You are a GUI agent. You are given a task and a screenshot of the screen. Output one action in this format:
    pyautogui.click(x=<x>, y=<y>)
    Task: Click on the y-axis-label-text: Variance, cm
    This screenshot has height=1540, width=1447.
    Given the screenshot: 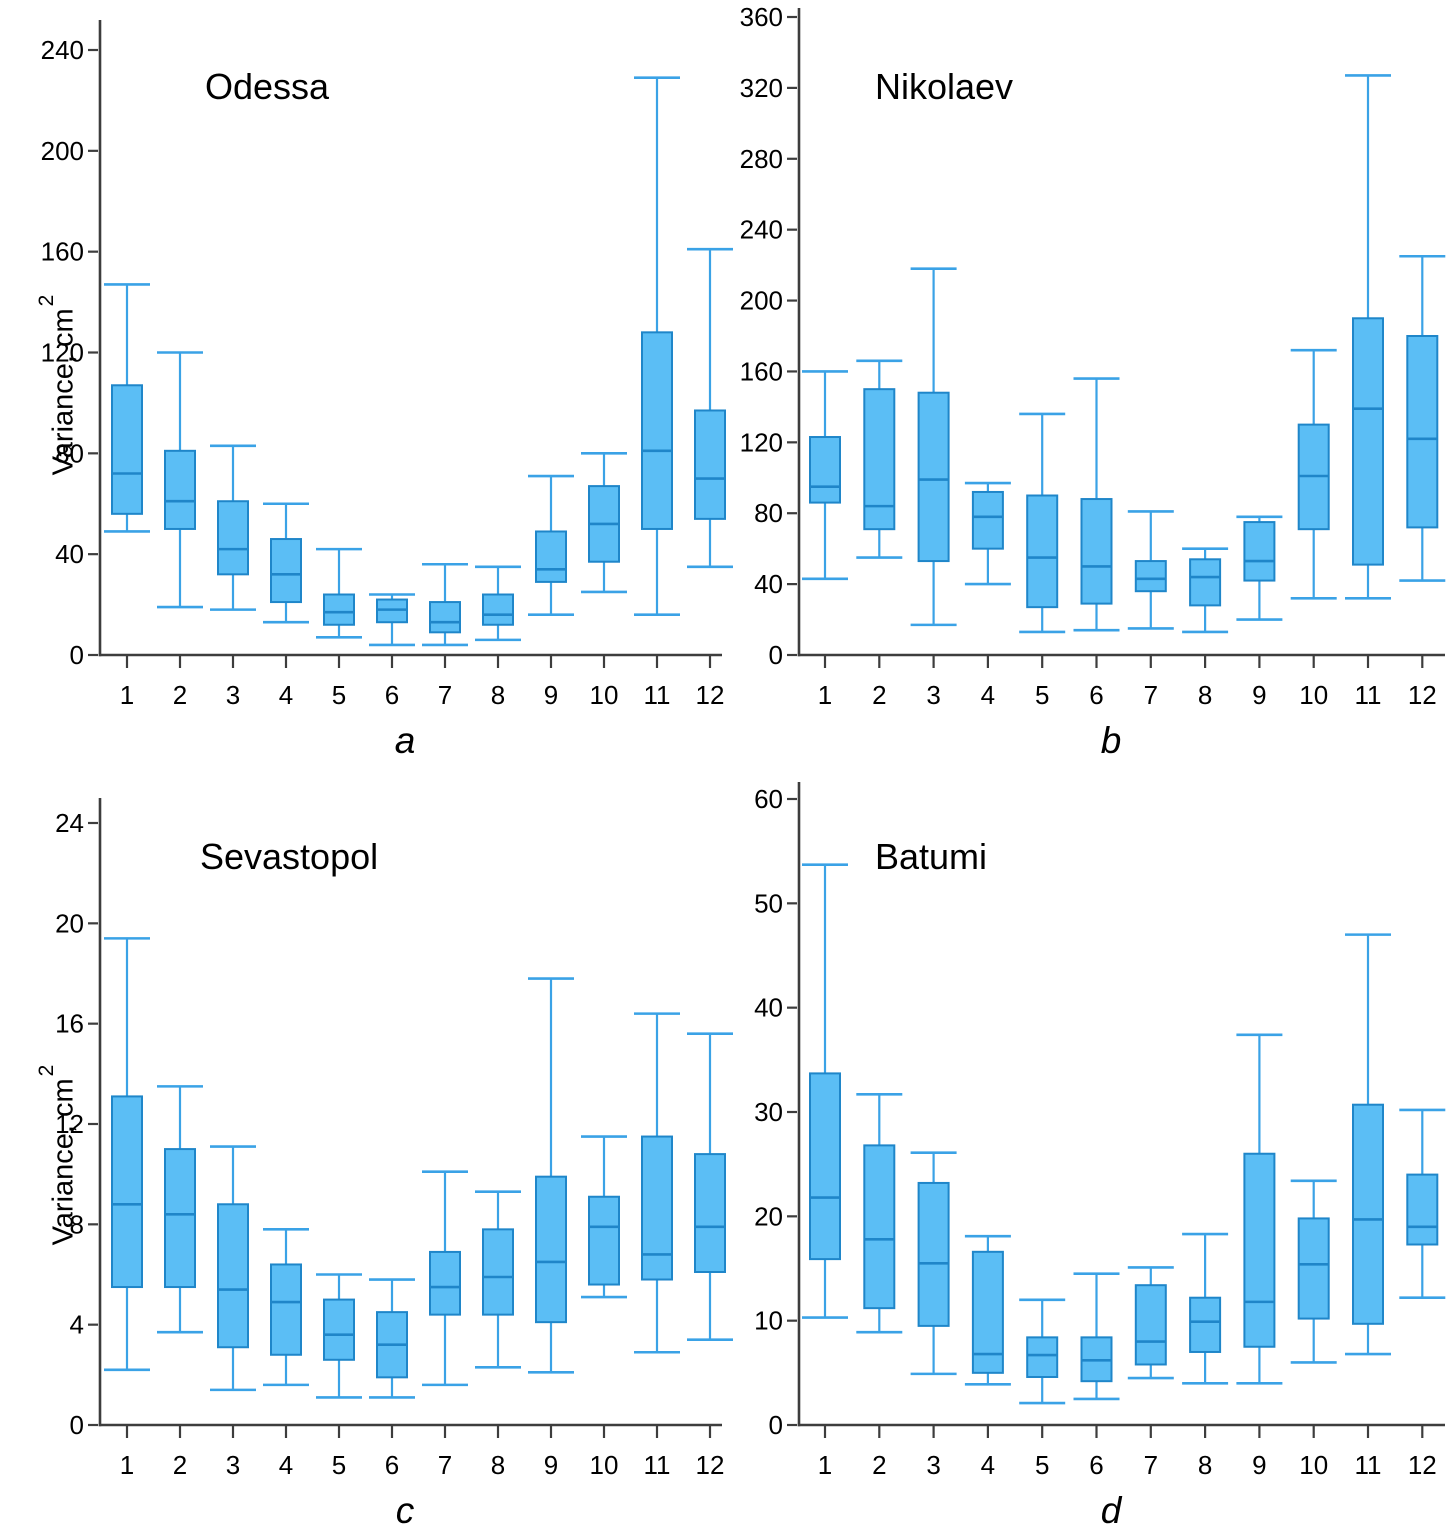 What is the action you would take?
    pyautogui.click(x=63, y=1162)
    